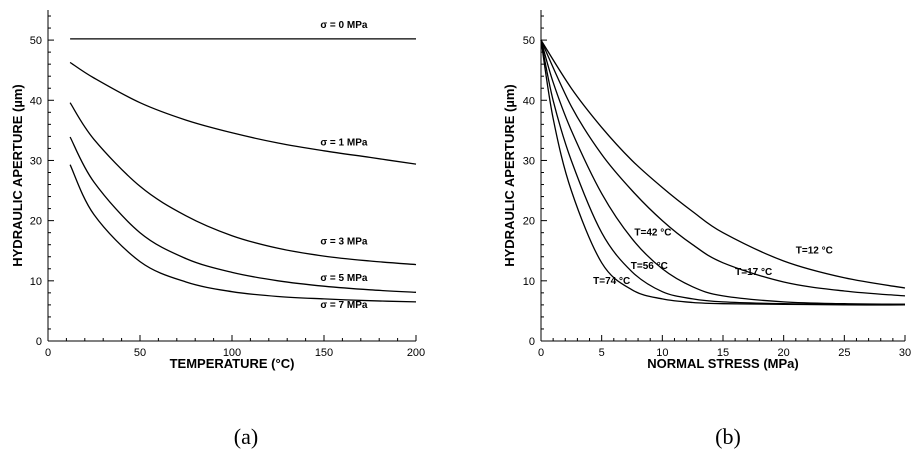  Describe the element at coordinates (784, 353) in the screenshot. I see `x-tick-label: 20` at that location.